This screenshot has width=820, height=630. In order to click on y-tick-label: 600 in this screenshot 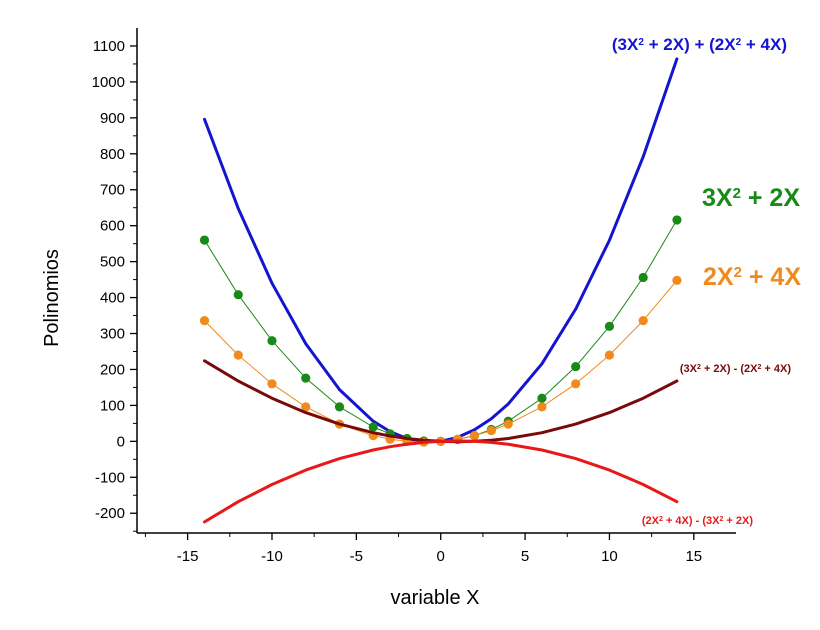, I will do `click(112, 226)`.